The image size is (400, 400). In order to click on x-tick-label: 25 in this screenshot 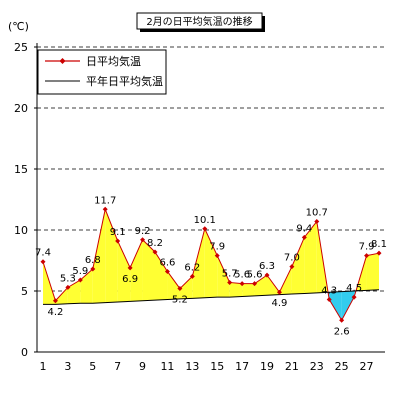, I will do `click(342, 366)`.